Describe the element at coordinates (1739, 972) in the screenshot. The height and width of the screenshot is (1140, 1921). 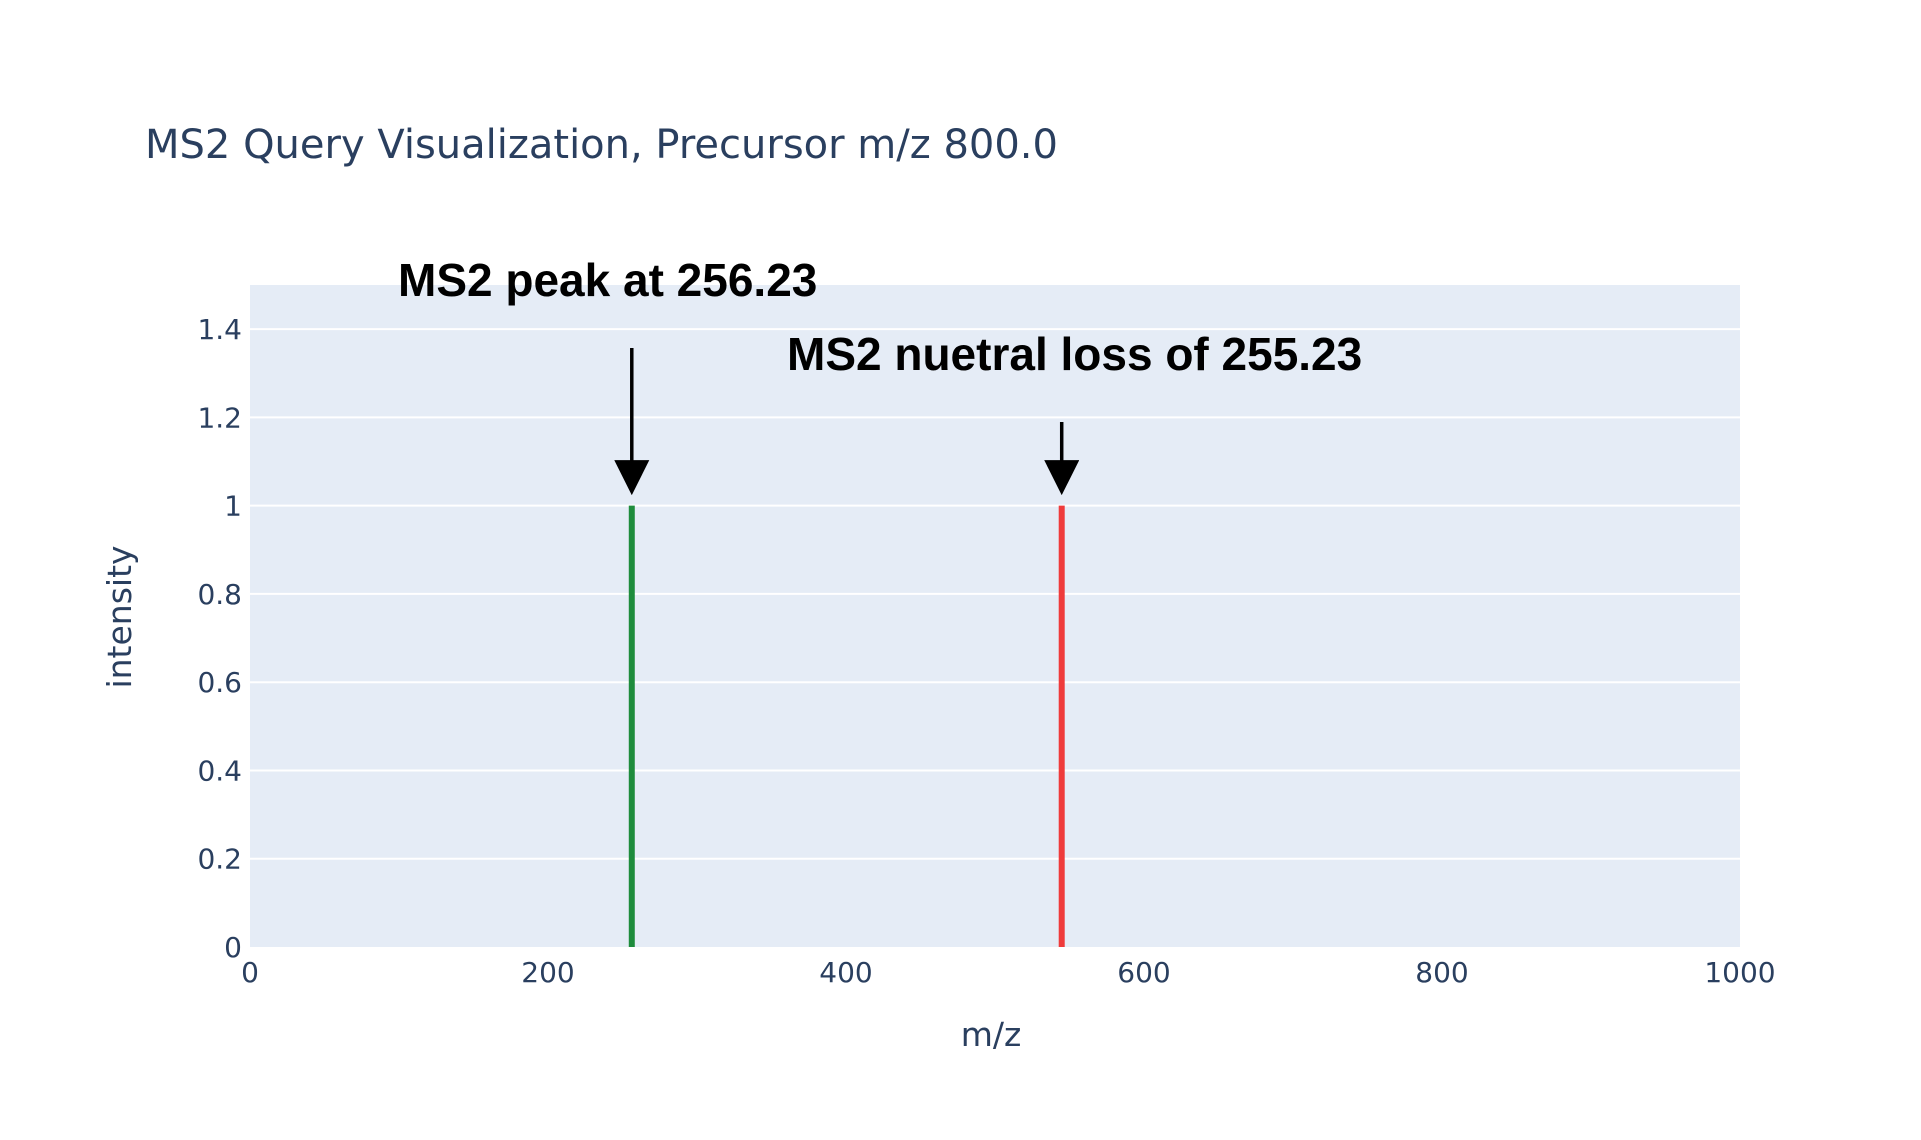
I see `x-tick-label: 1000` at that location.